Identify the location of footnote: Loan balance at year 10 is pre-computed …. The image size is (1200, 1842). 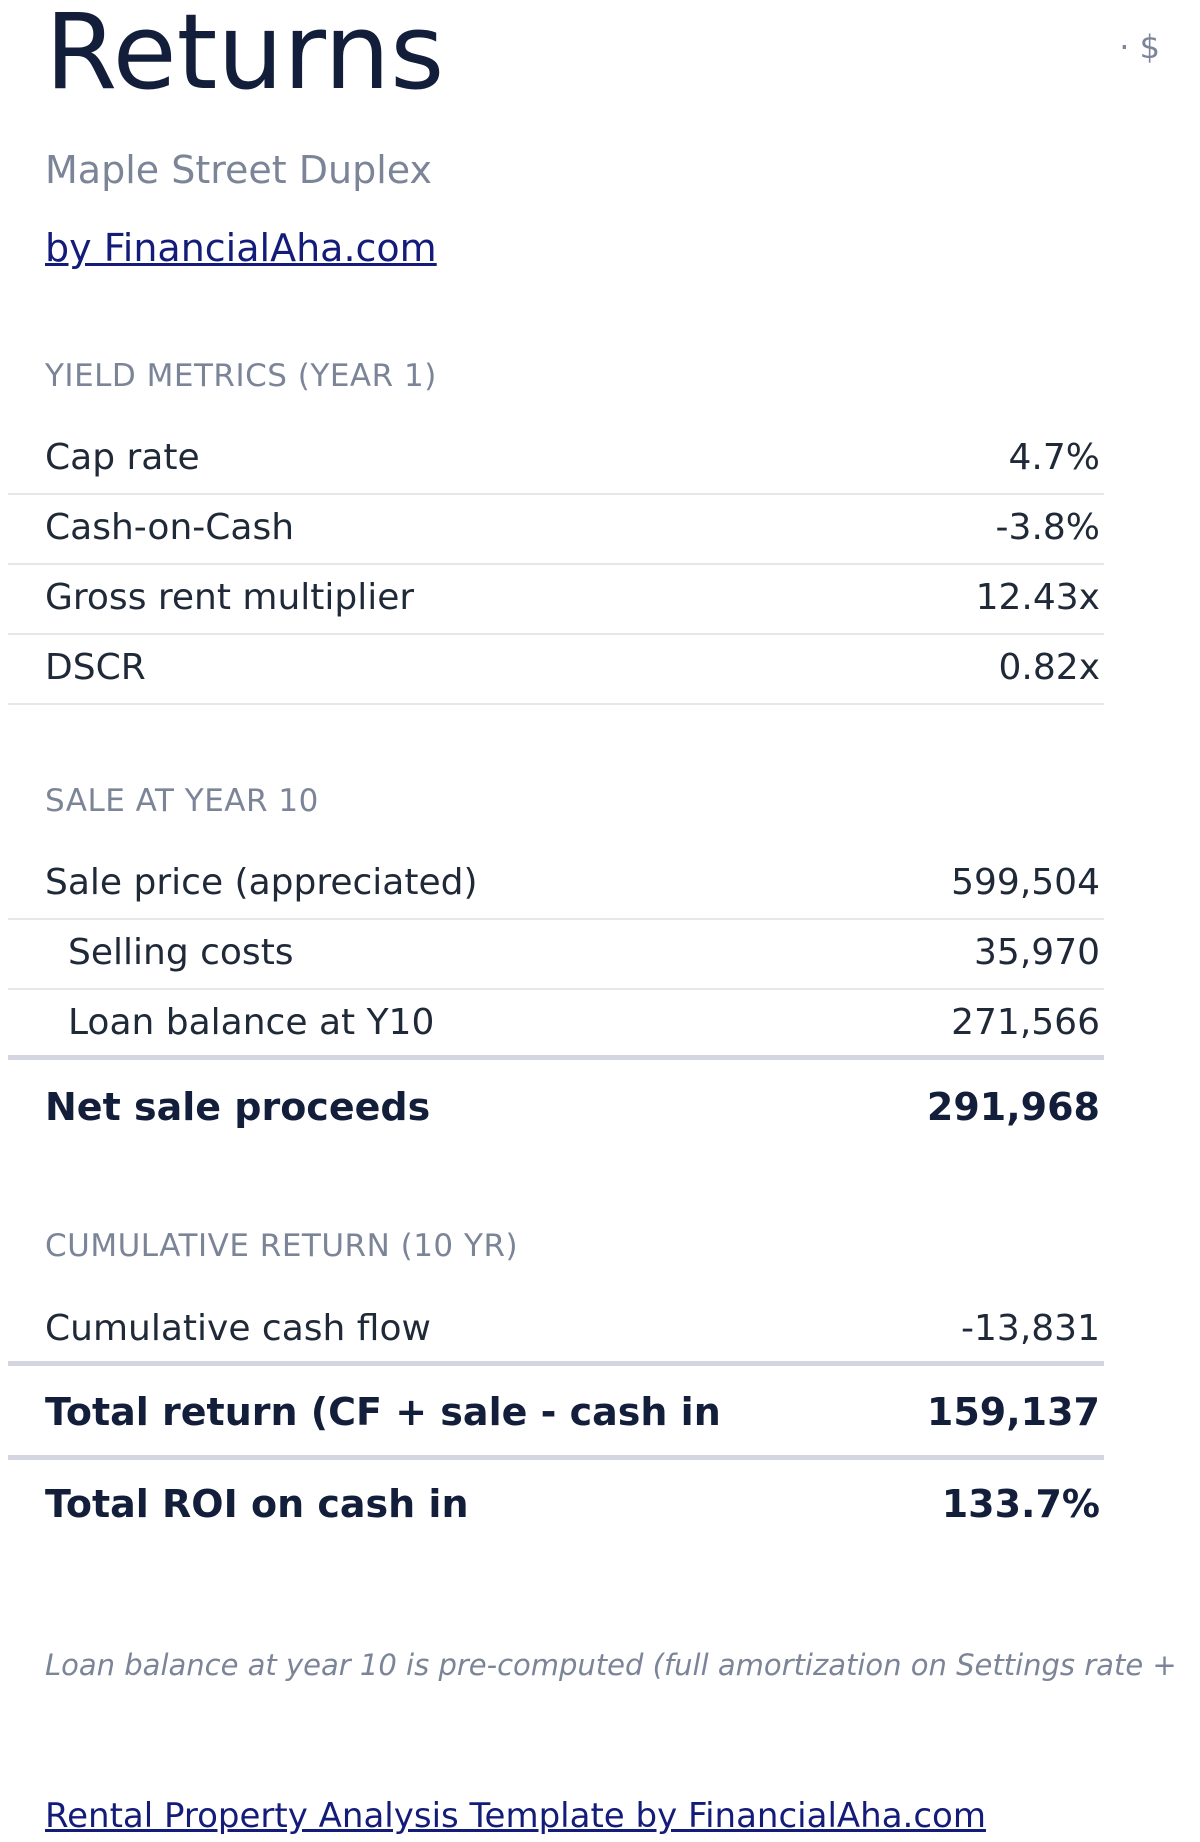
(611, 1665).